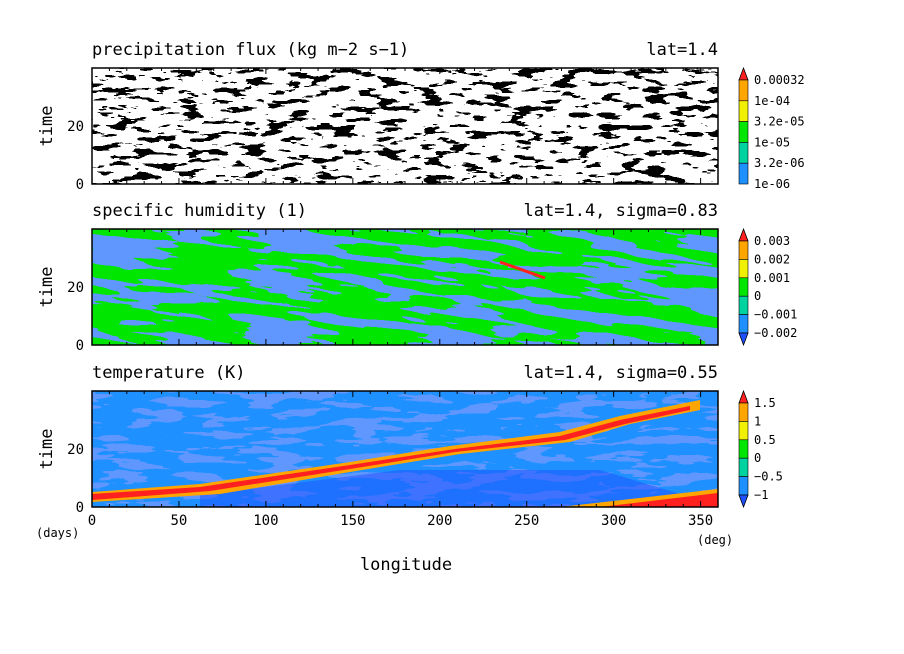 This screenshot has height=654, width=904. What do you see at coordinates (779, 163) in the screenshot?
I see `colorbar-label: 3.2e-06` at bounding box center [779, 163].